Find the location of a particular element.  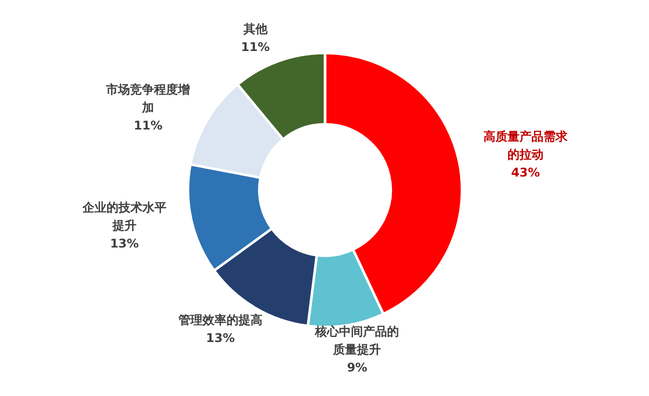

slice-label: 高质量产品需求的拉动 is located at coordinates (526, 146).